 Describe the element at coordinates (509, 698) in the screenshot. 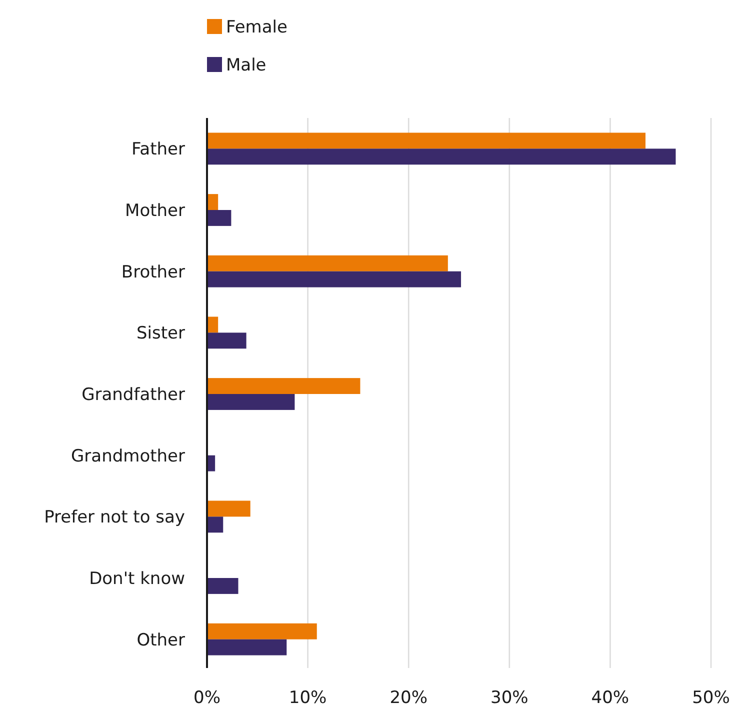

I see `x-tick-label: 30%` at that location.